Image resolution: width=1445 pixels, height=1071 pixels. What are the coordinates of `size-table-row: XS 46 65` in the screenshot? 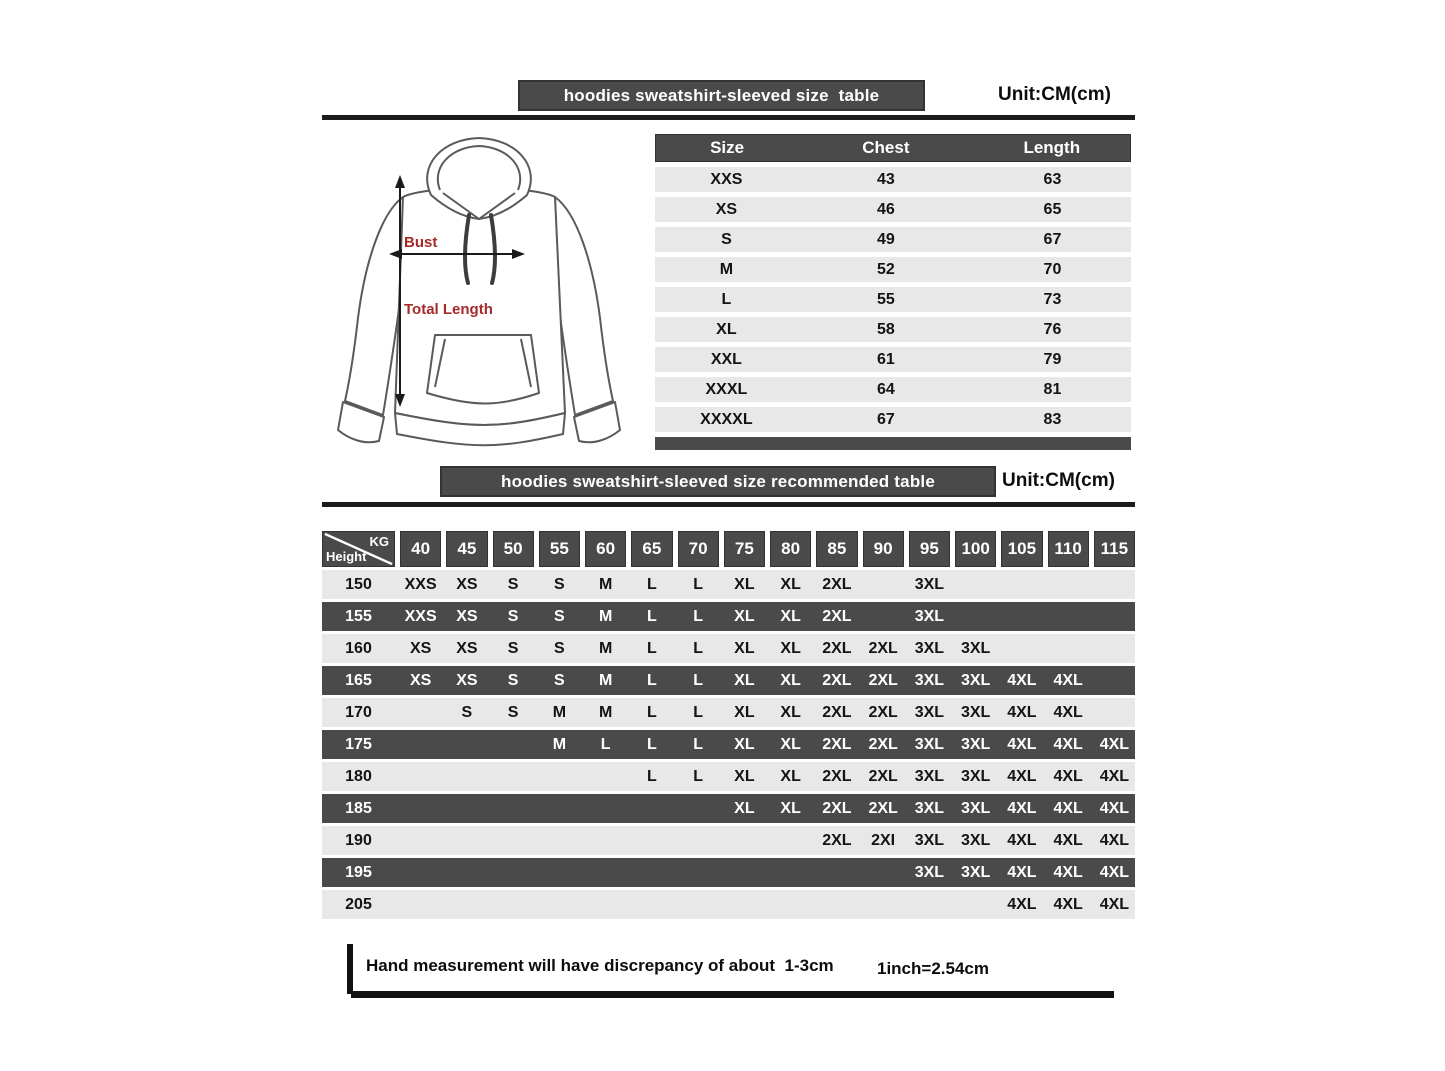 It's located at (893, 209).